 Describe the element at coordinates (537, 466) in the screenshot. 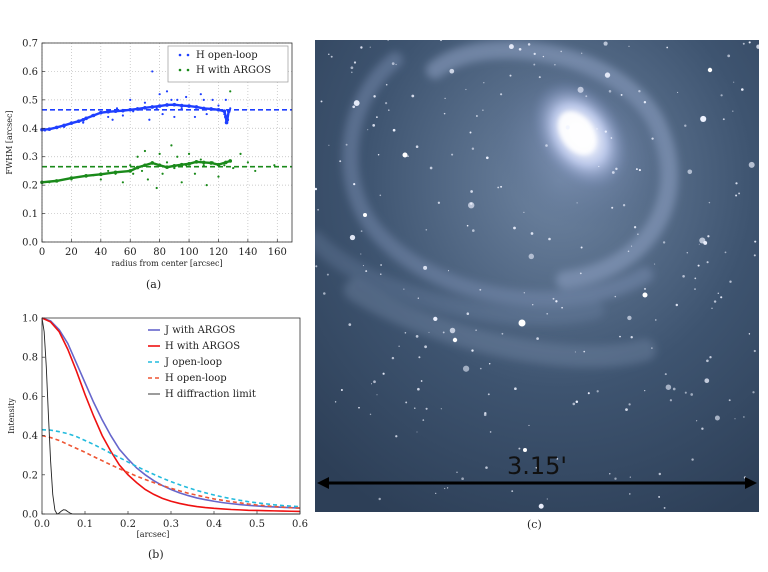

I see `scale-label: 3.15'` at that location.